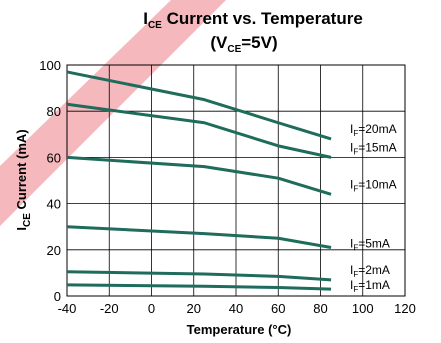 This screenshot has width=441, height=343. Describe the element at coordinates (253, 20) in the screenshot. I see `chart-title-line1: ICE Current vs. Temperature` at that location.